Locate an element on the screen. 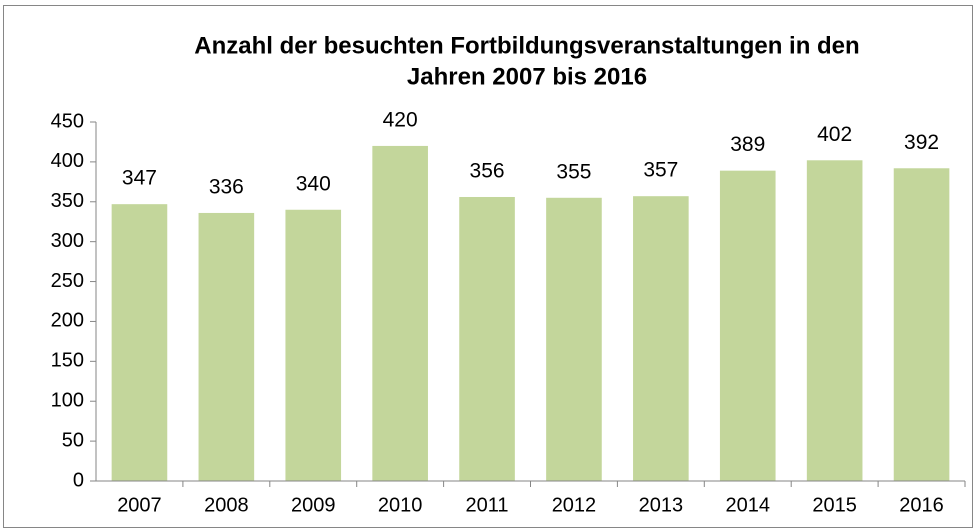 This screenshot has height=531, width=979. x-tick-label: 2011 is located at coordinates (487, 505).